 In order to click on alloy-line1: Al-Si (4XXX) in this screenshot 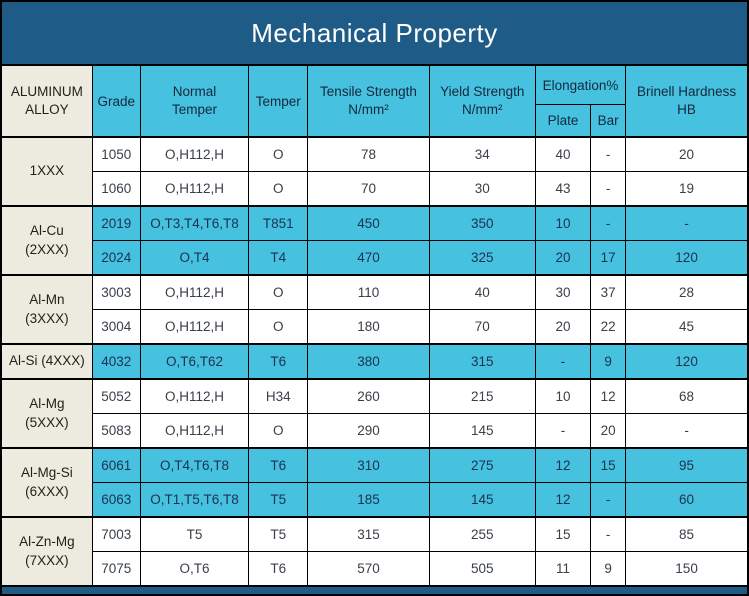, I will do `click(46, 361)`.